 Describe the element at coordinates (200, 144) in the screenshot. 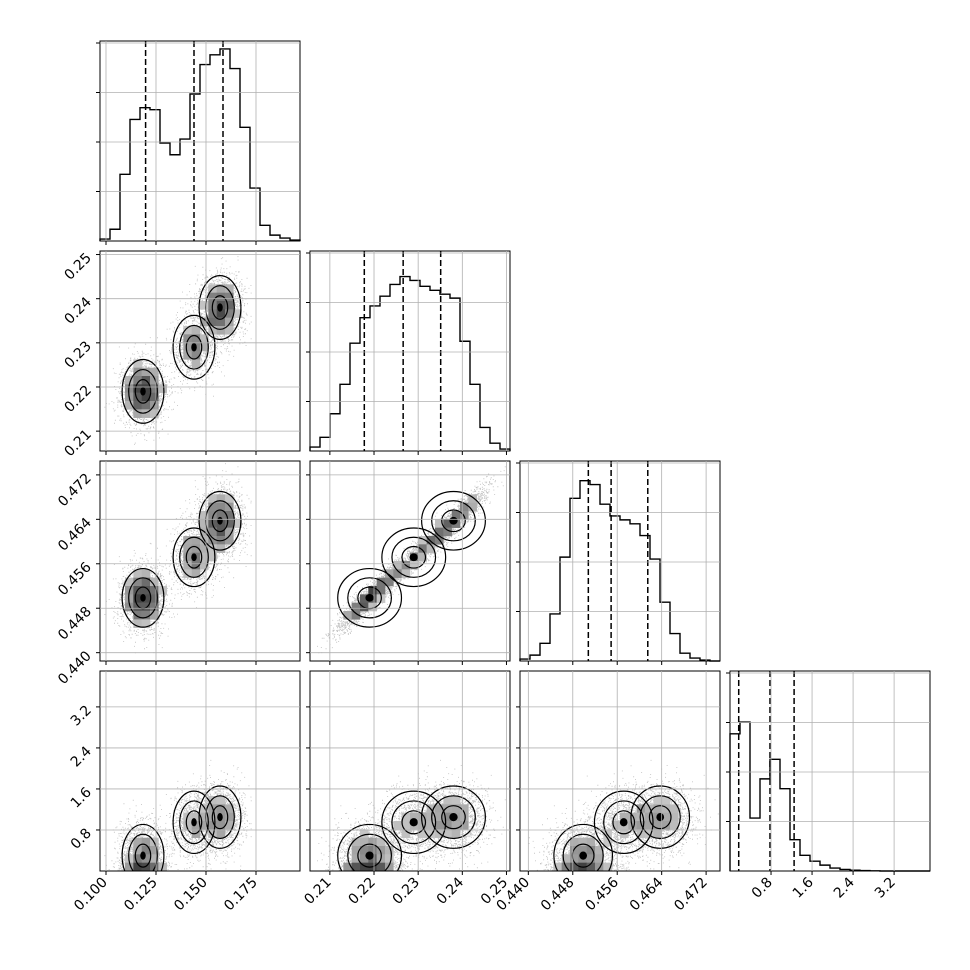

I see `histogram-step-p0` at that location.